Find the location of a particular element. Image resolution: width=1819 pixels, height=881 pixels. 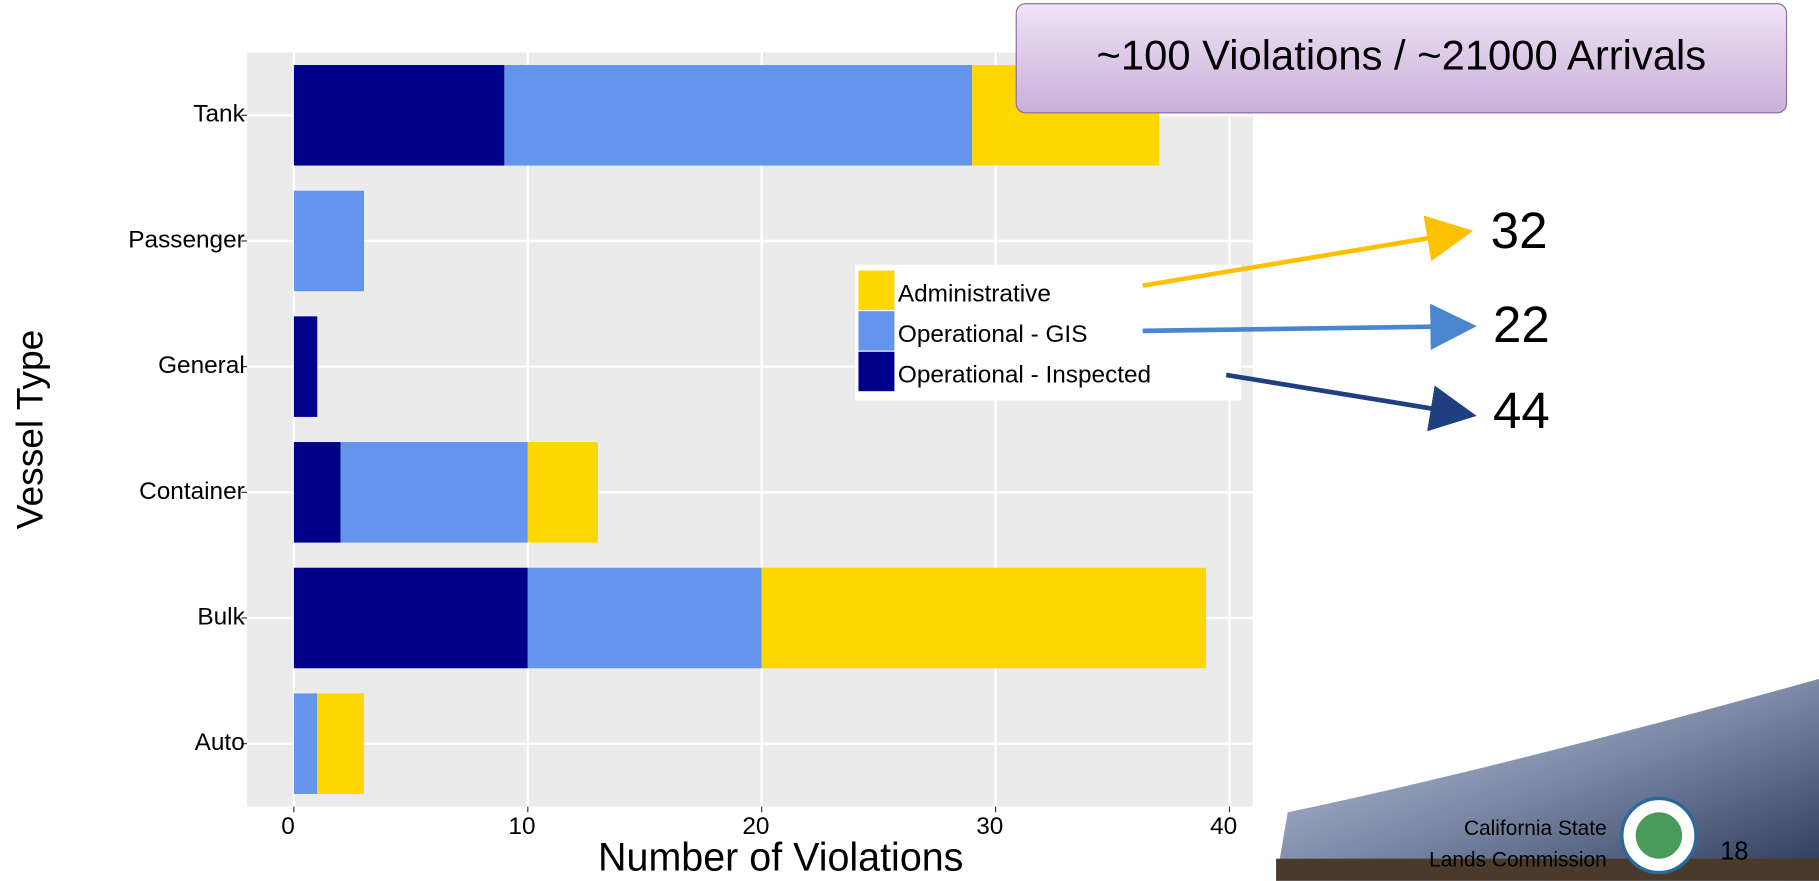

x-tick-label: 0 is located at coordinates (288, 826).